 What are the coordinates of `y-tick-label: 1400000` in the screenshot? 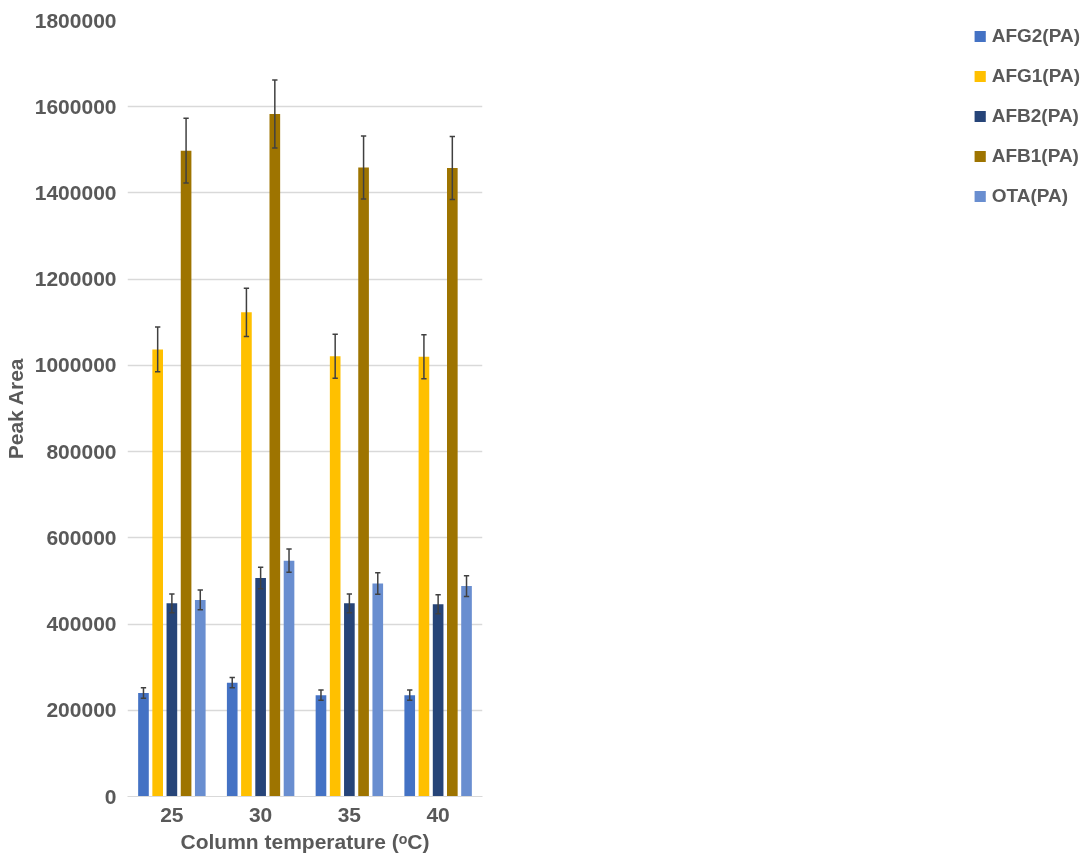 It's located at (75, 192).